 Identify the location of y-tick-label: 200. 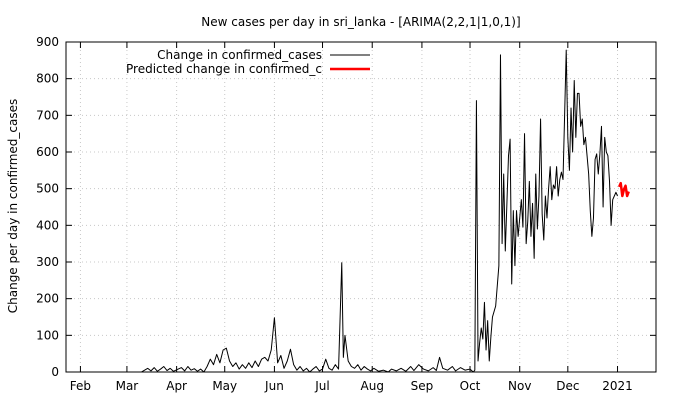
(47, 299).